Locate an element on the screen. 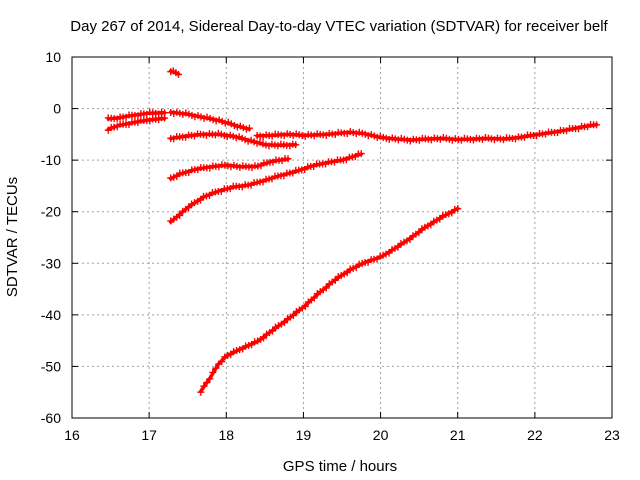 The width and height of the screenshot is (640, 480). x-tick-label: 20 is located at coordinates (381, 435).